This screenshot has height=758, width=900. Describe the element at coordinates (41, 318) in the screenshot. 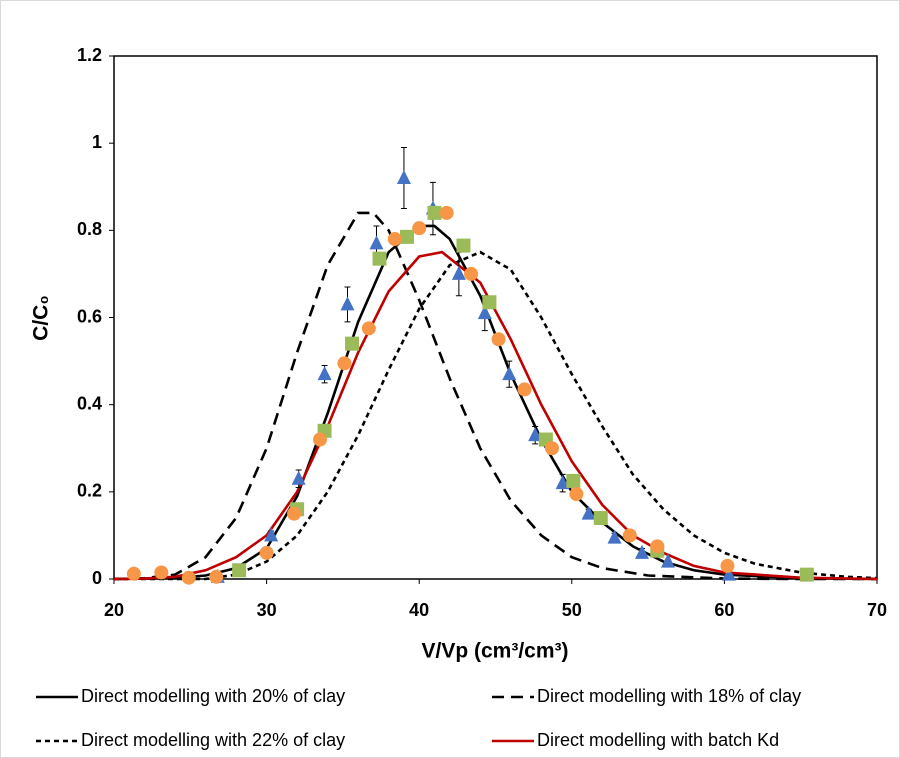

I see `y-axis-title: C/C₀` at that location.